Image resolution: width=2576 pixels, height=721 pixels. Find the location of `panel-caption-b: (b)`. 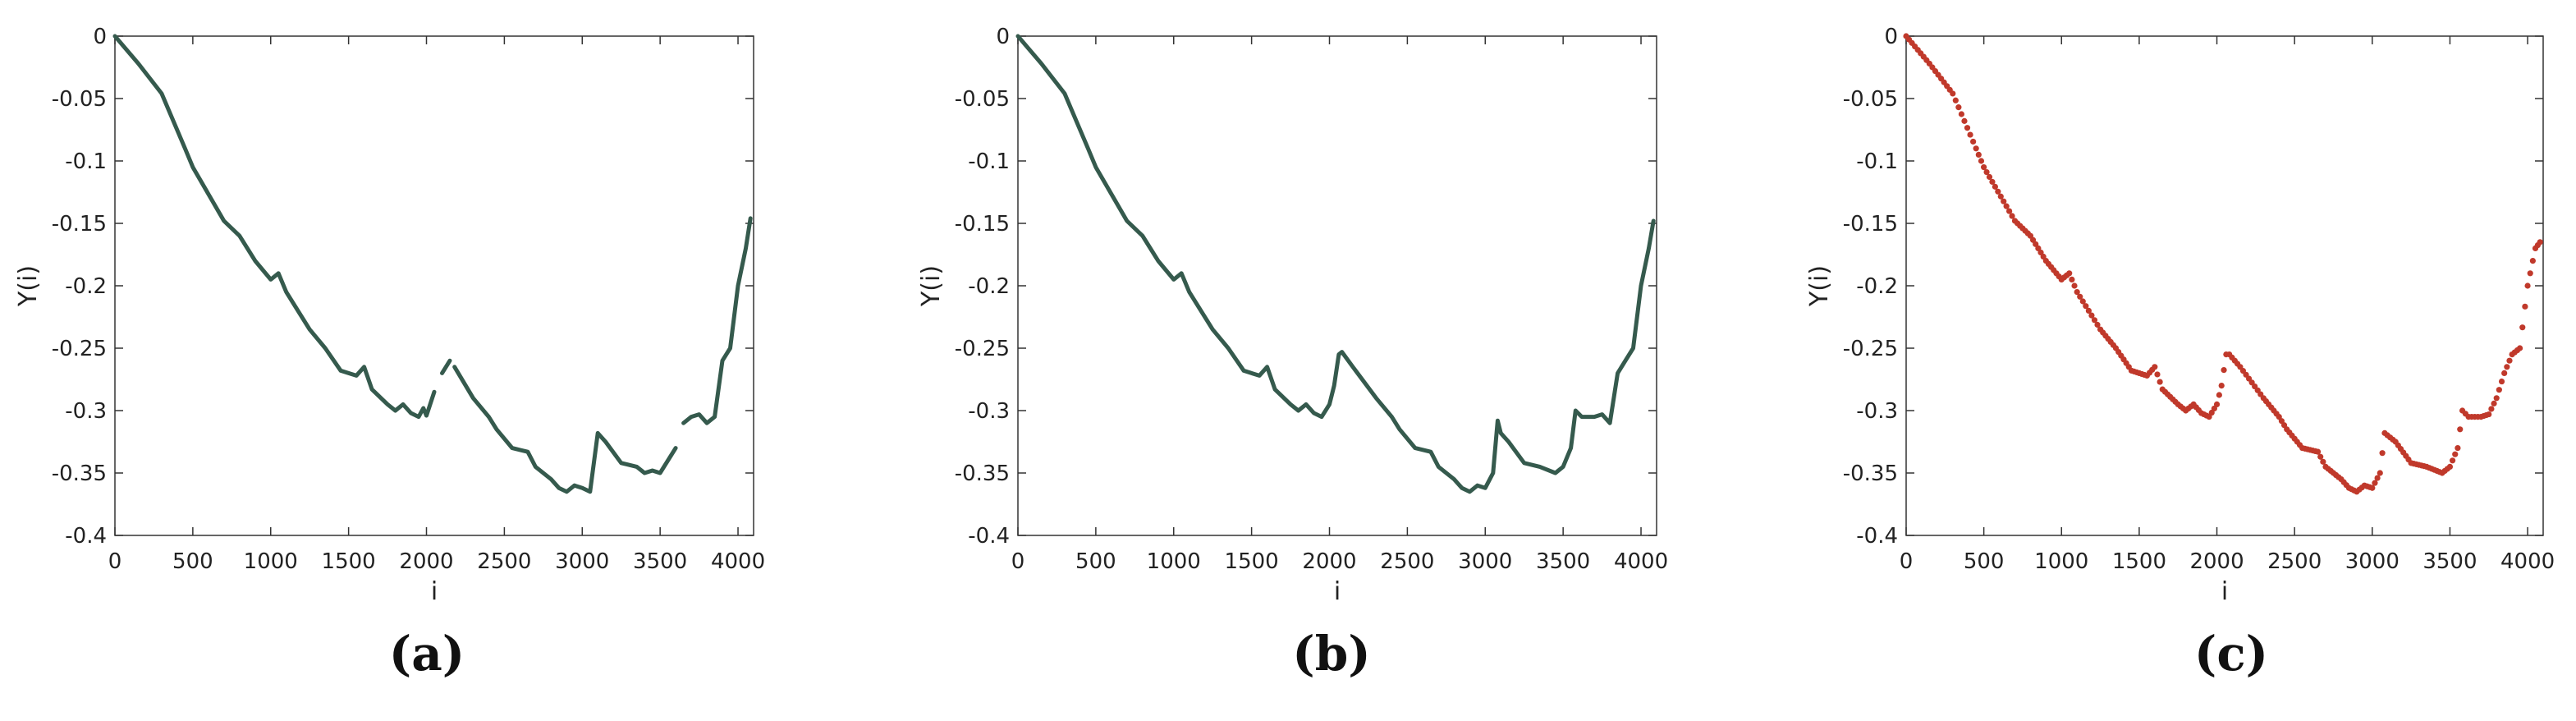

panel-caption-b: (b) is located at coordinates (1331, 654).